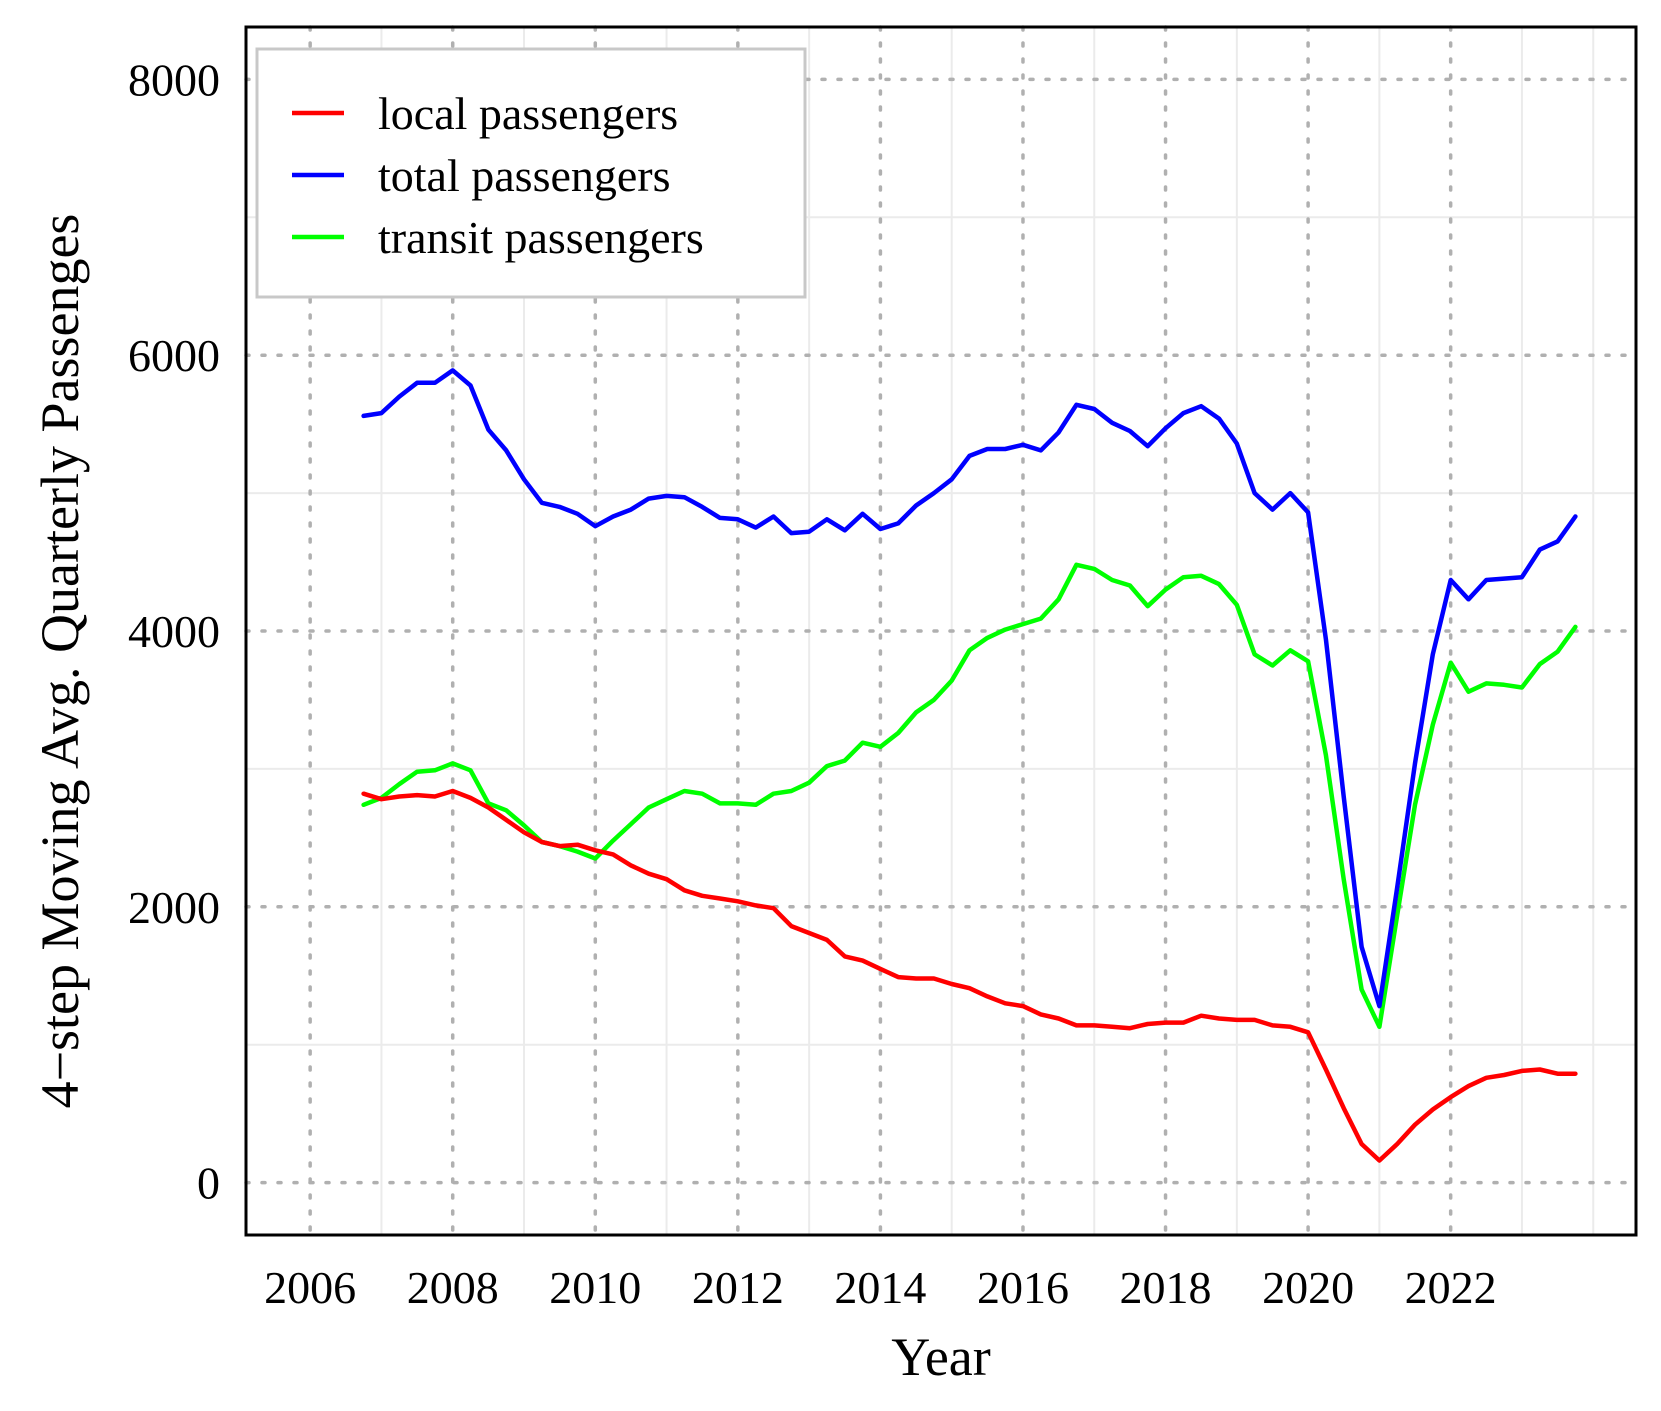  I want to click on x-tick-label: 2010, so click(595, 1287).